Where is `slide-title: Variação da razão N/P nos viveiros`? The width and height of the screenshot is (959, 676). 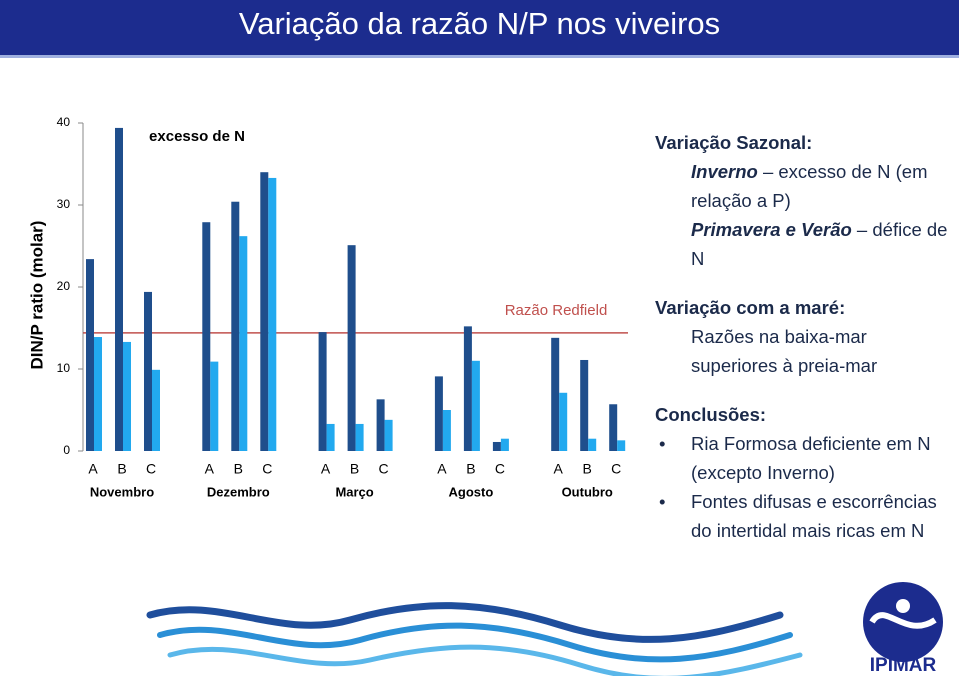 slide-title: Variação da razão N/P nos viveiros is located at coordinates (479, 29).